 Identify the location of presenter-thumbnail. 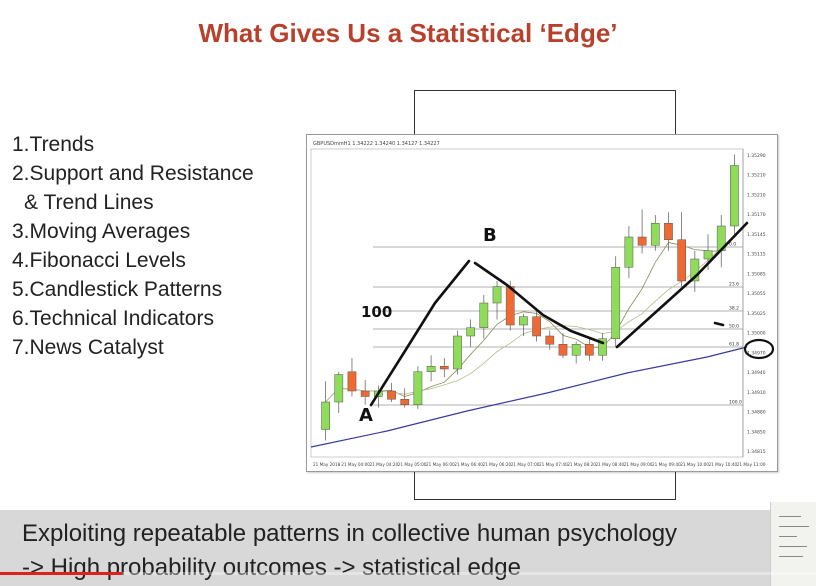
(793, 544).